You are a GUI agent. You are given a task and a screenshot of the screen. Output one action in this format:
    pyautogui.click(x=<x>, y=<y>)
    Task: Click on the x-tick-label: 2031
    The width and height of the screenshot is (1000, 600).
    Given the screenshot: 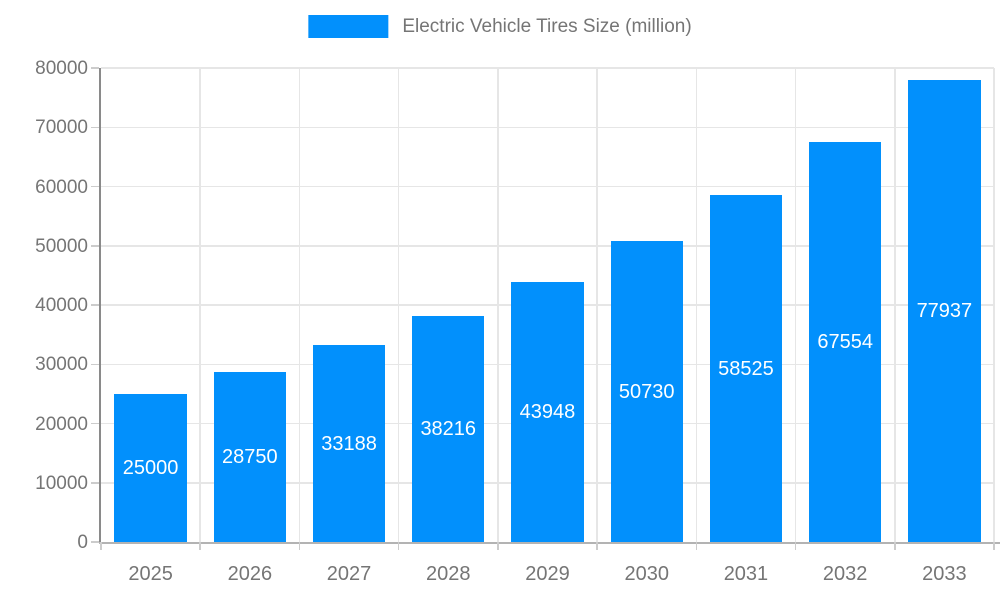 What is the action you would take?
    pyautogui.click(x=746, y=574)
    